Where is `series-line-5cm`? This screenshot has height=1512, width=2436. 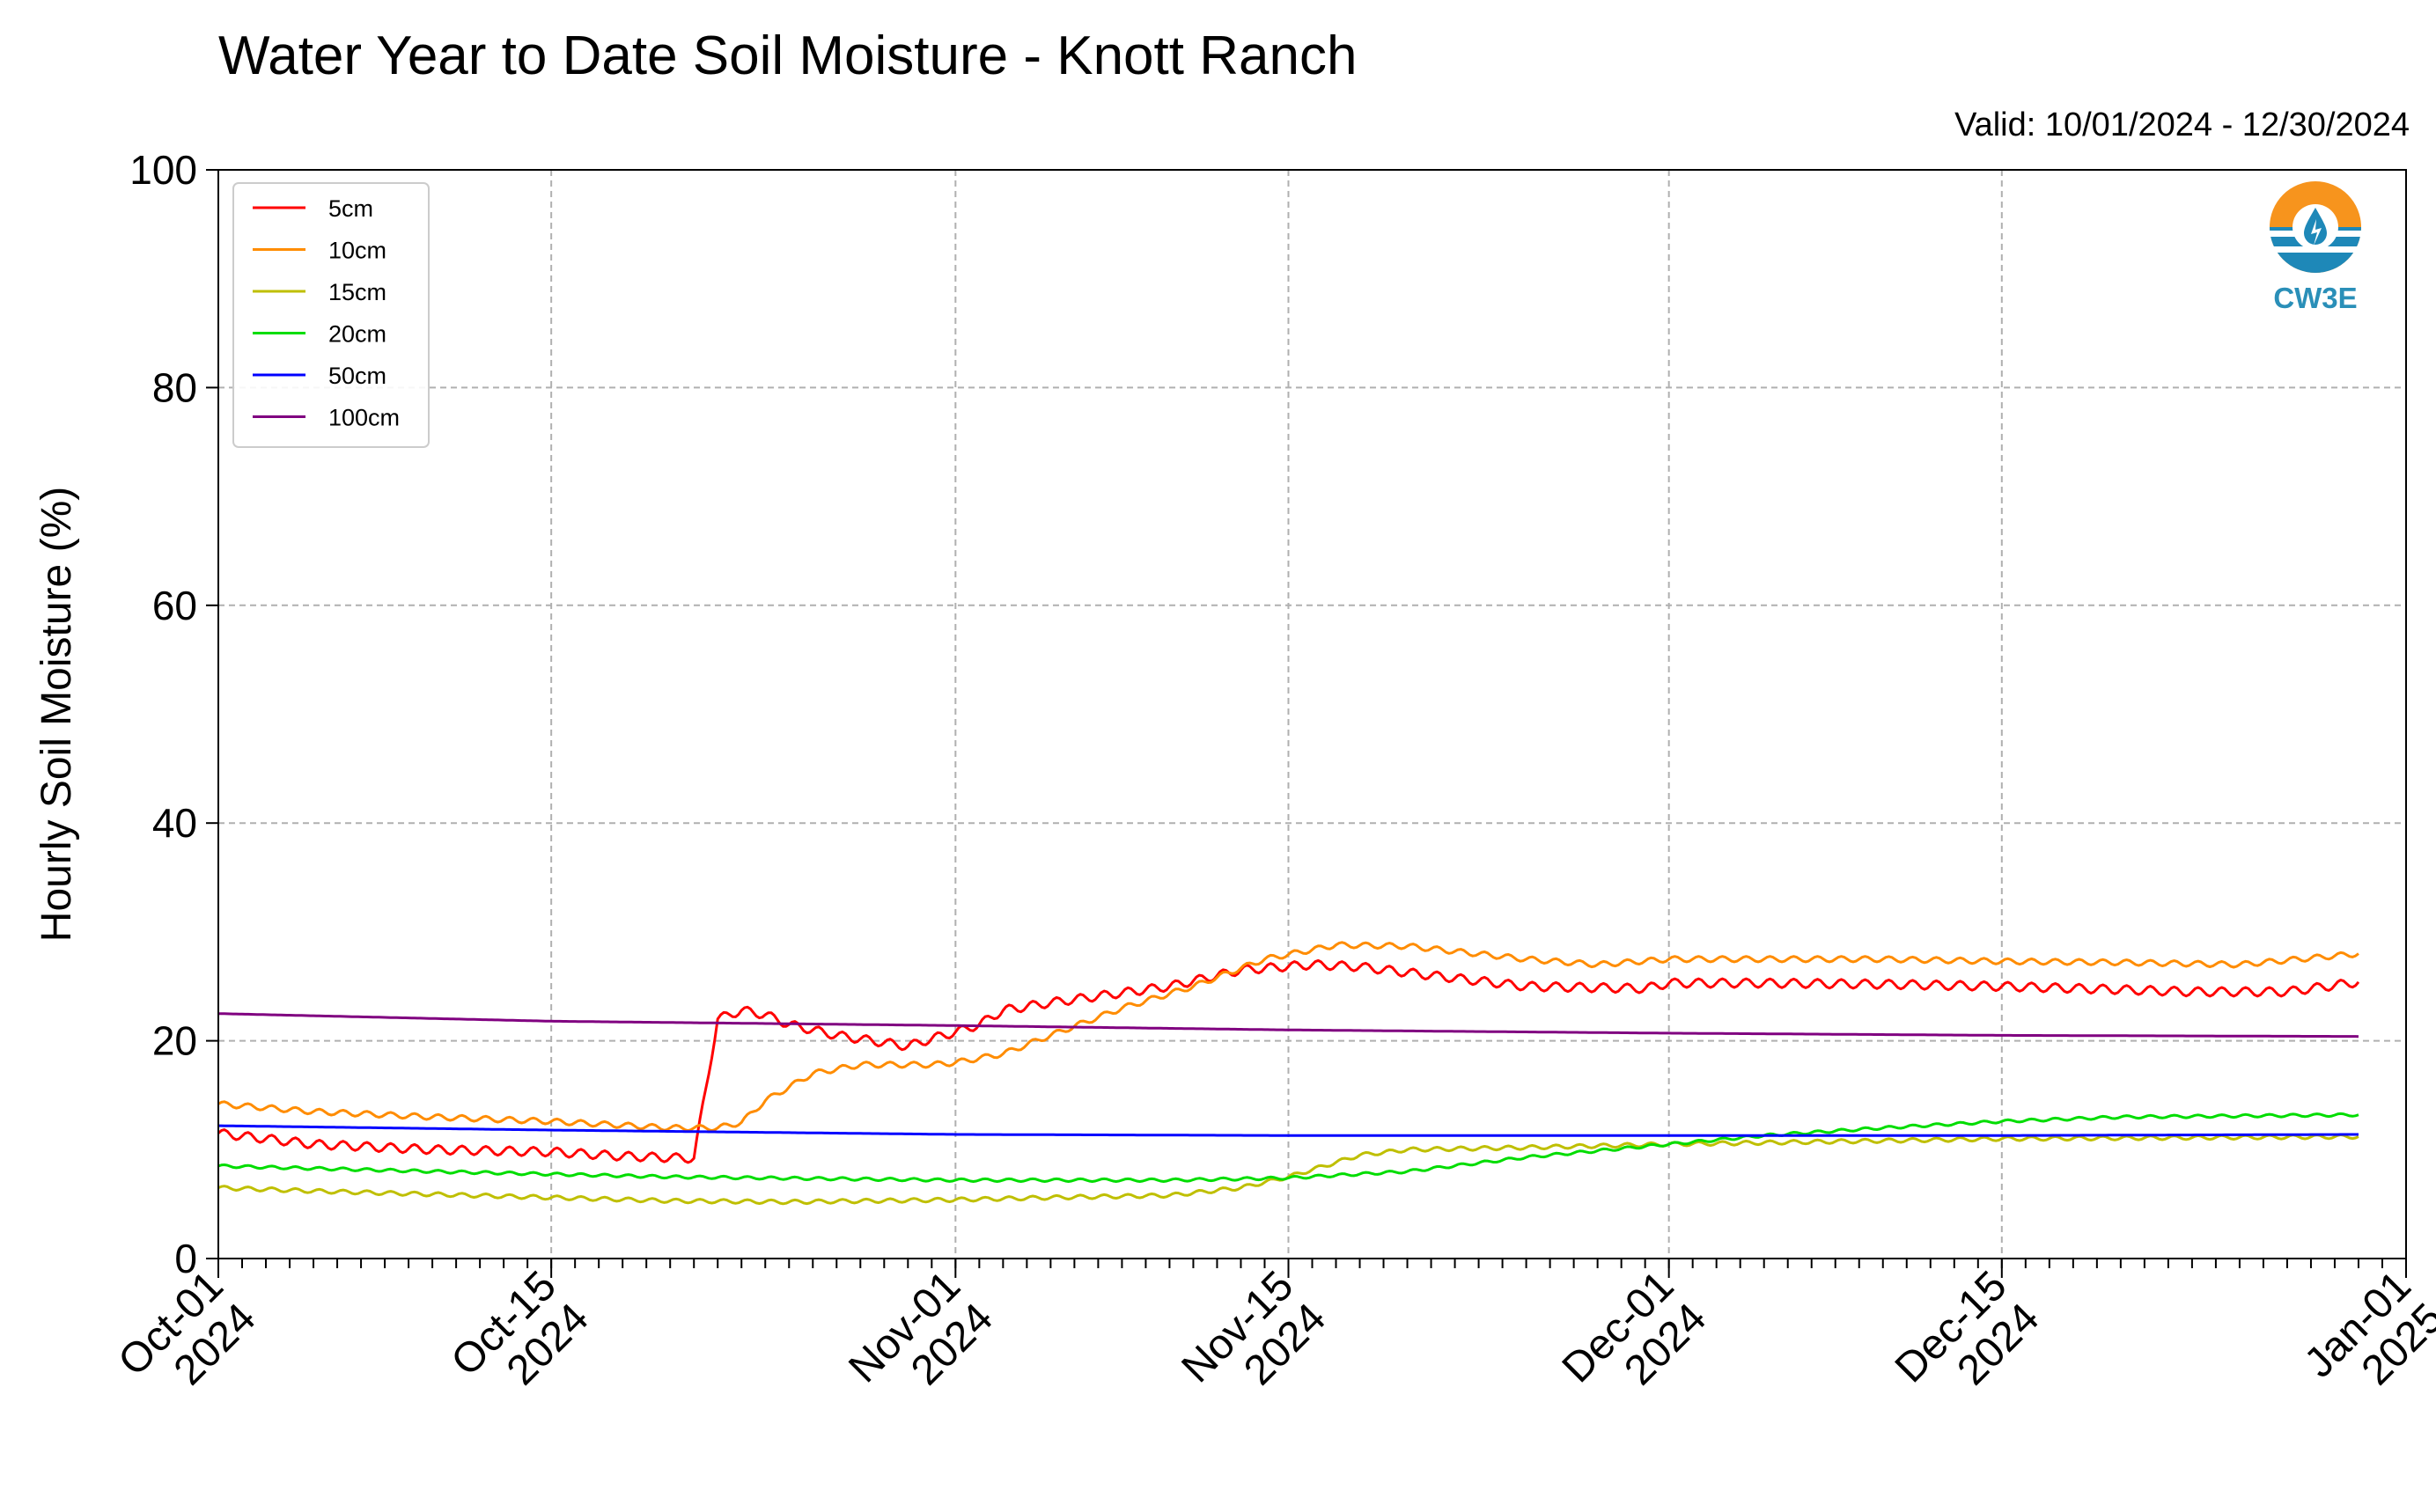 series-line-5cm is located at coordinates (1289, 1061).